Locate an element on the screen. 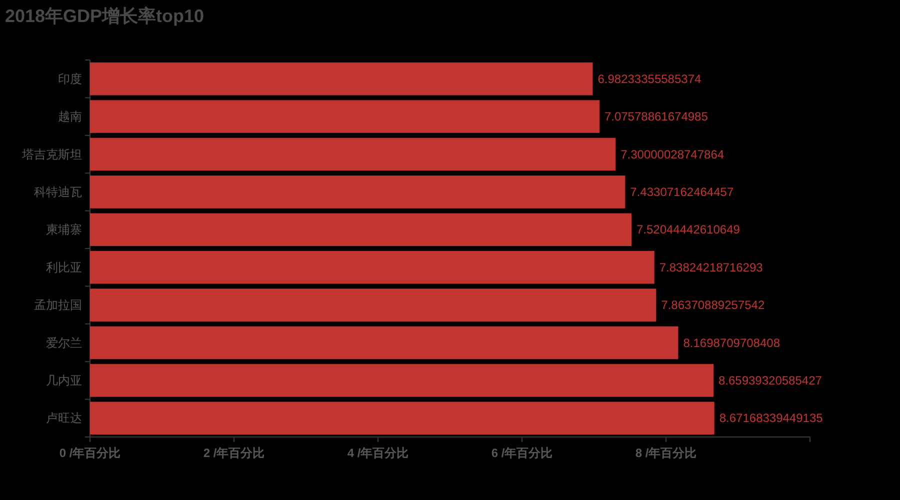  data-label: 7.30000028747864 is located at coordinates (672, 154).